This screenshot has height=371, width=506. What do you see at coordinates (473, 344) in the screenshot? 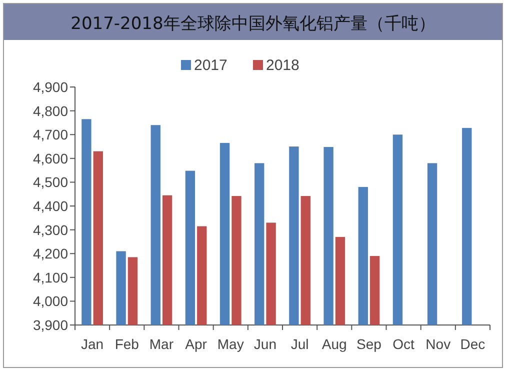
I see `x-tick-label: Dec` at bounding box center [473, 344].